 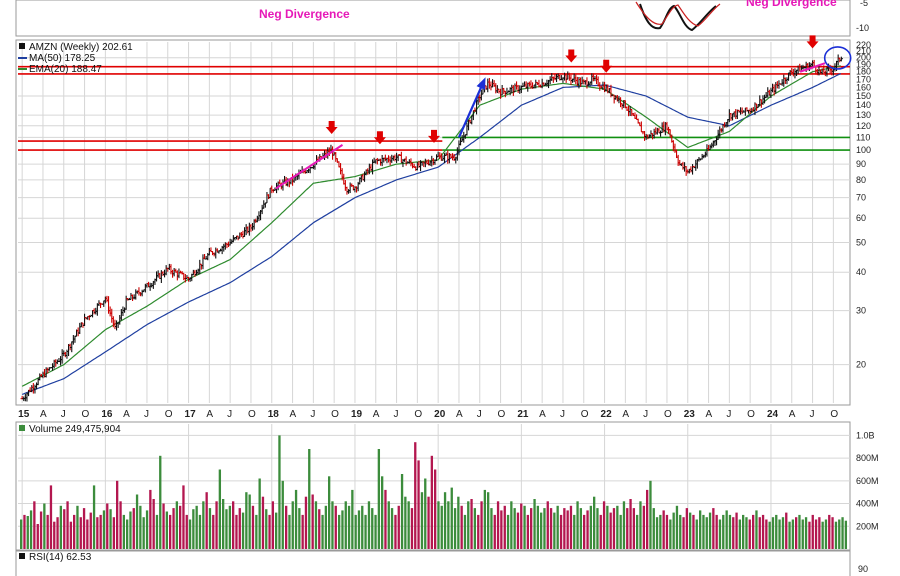 I want to click on highlight-circle, so click(x=837, y=58).